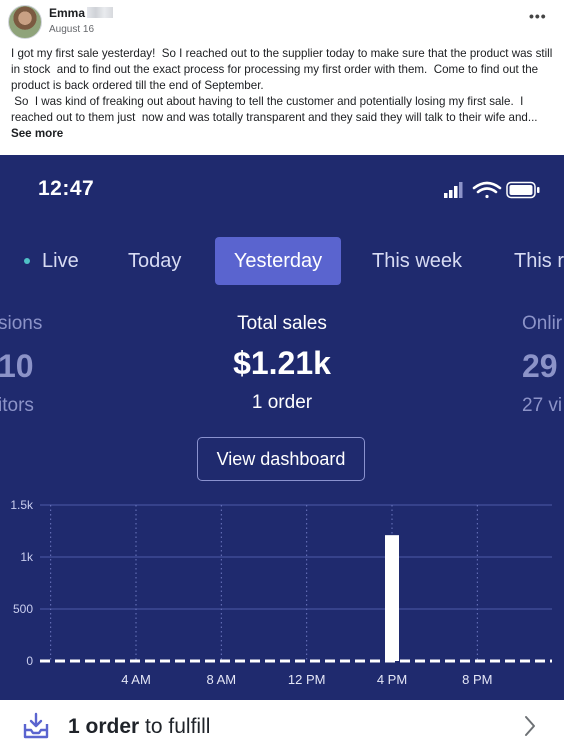 The width and height of the screenshot is (564, 755). What do you see at coordinates (22, 505) in the screenshot?
I see `y-tick-label: 1.5k` at bounding box center [22, 505].